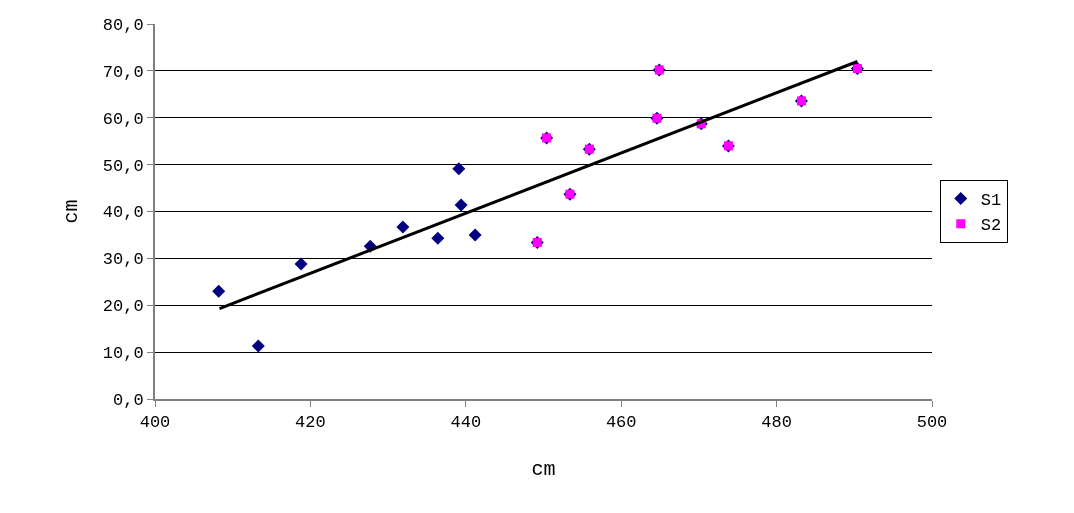  Describe the element at coordinates (123, 307) in the screenshot. I see `y-tick-label: 20,0` at that location.